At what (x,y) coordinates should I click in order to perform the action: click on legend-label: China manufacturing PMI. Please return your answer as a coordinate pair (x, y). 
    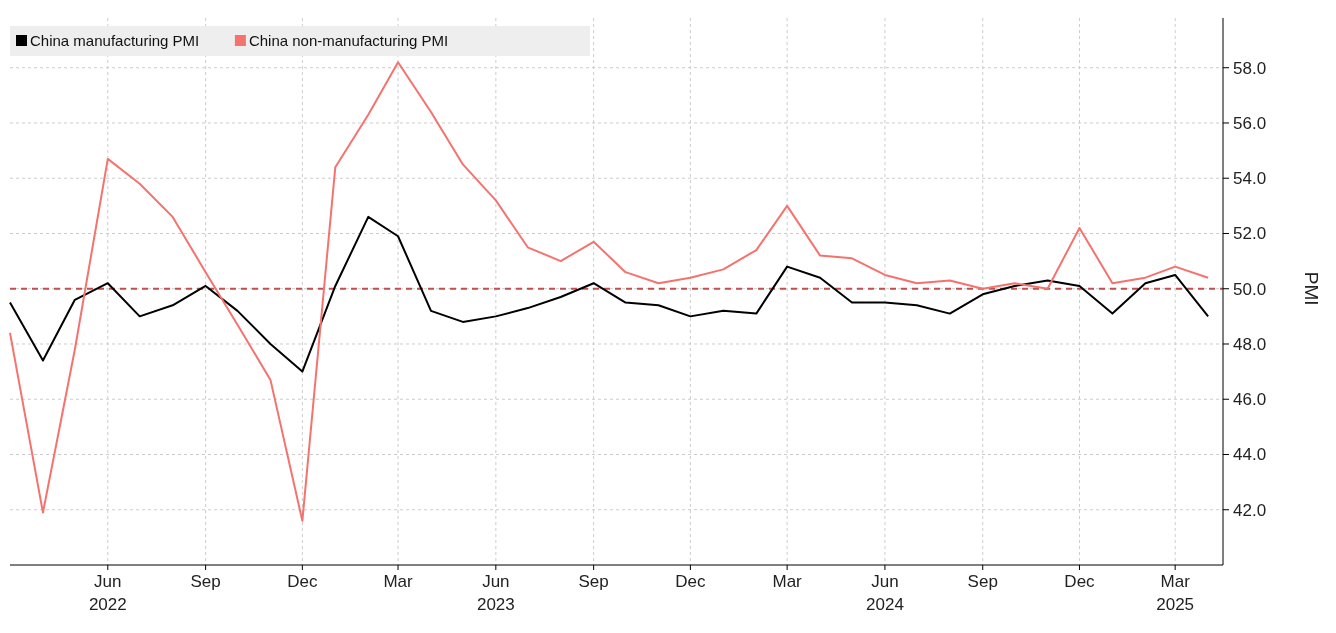
    Looking at the image, I should click on (115, 40).